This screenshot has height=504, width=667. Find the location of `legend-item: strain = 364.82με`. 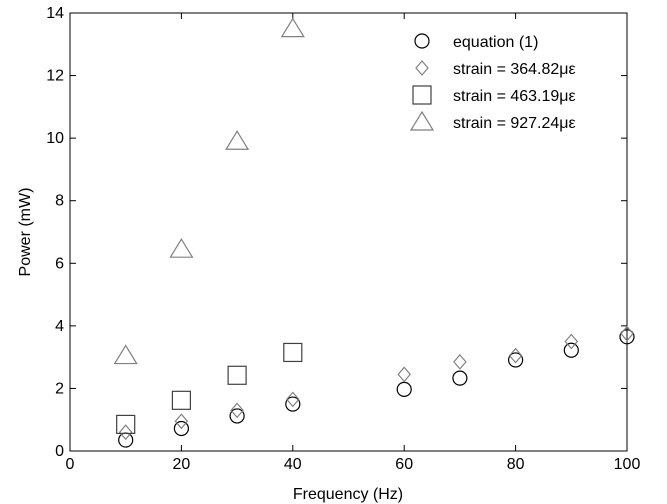

legend-item: strain = 364.82με is located at coordinates (495, 69).